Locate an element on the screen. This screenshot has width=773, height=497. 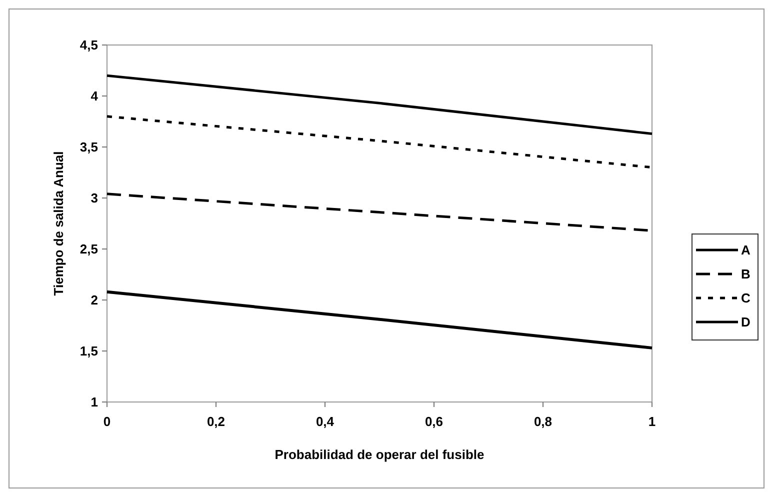
x-tick-label: 0,6 is located at coordinates (434, 421).